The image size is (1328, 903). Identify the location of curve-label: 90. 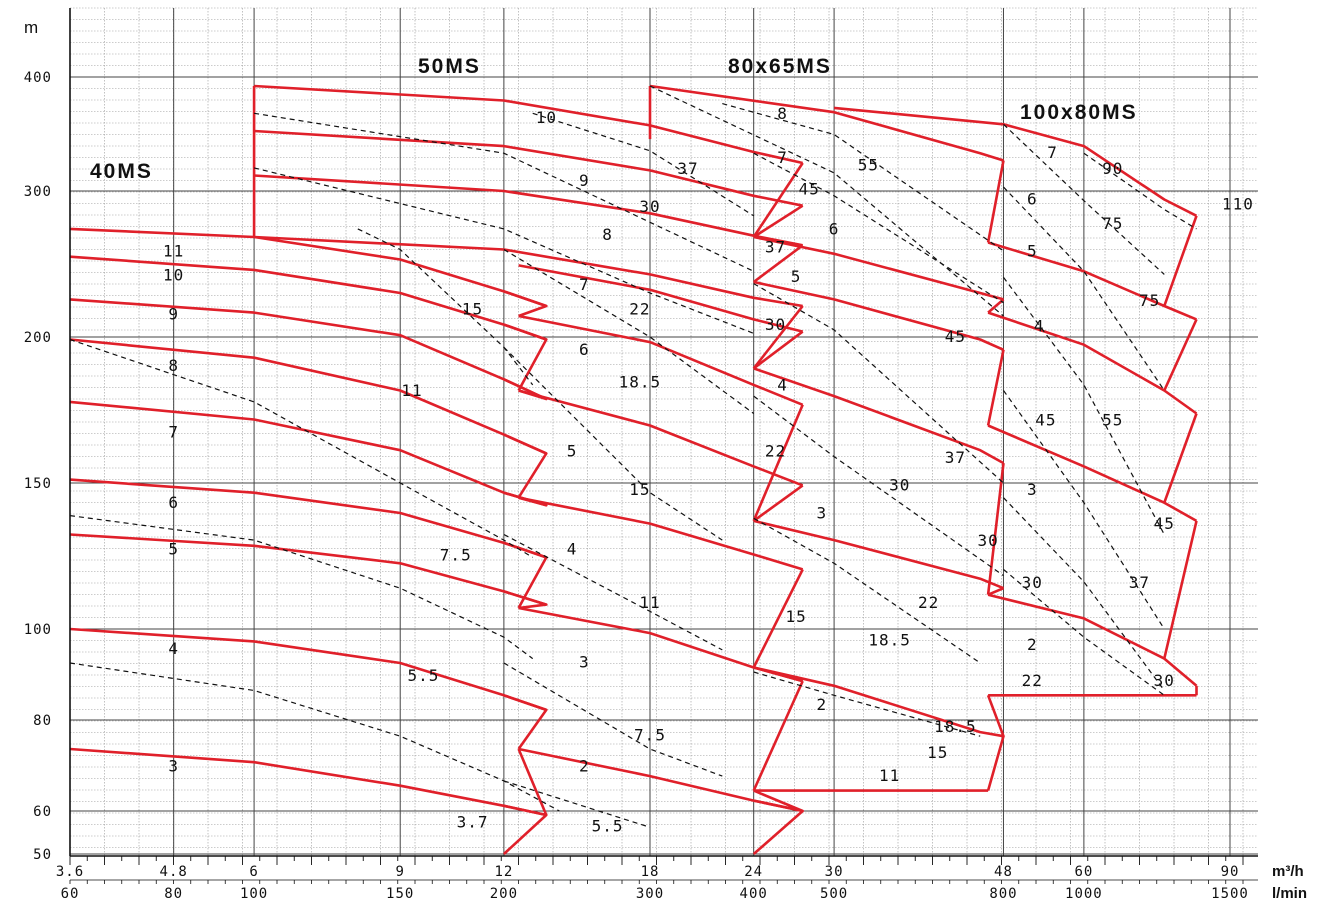
(1112, 168).